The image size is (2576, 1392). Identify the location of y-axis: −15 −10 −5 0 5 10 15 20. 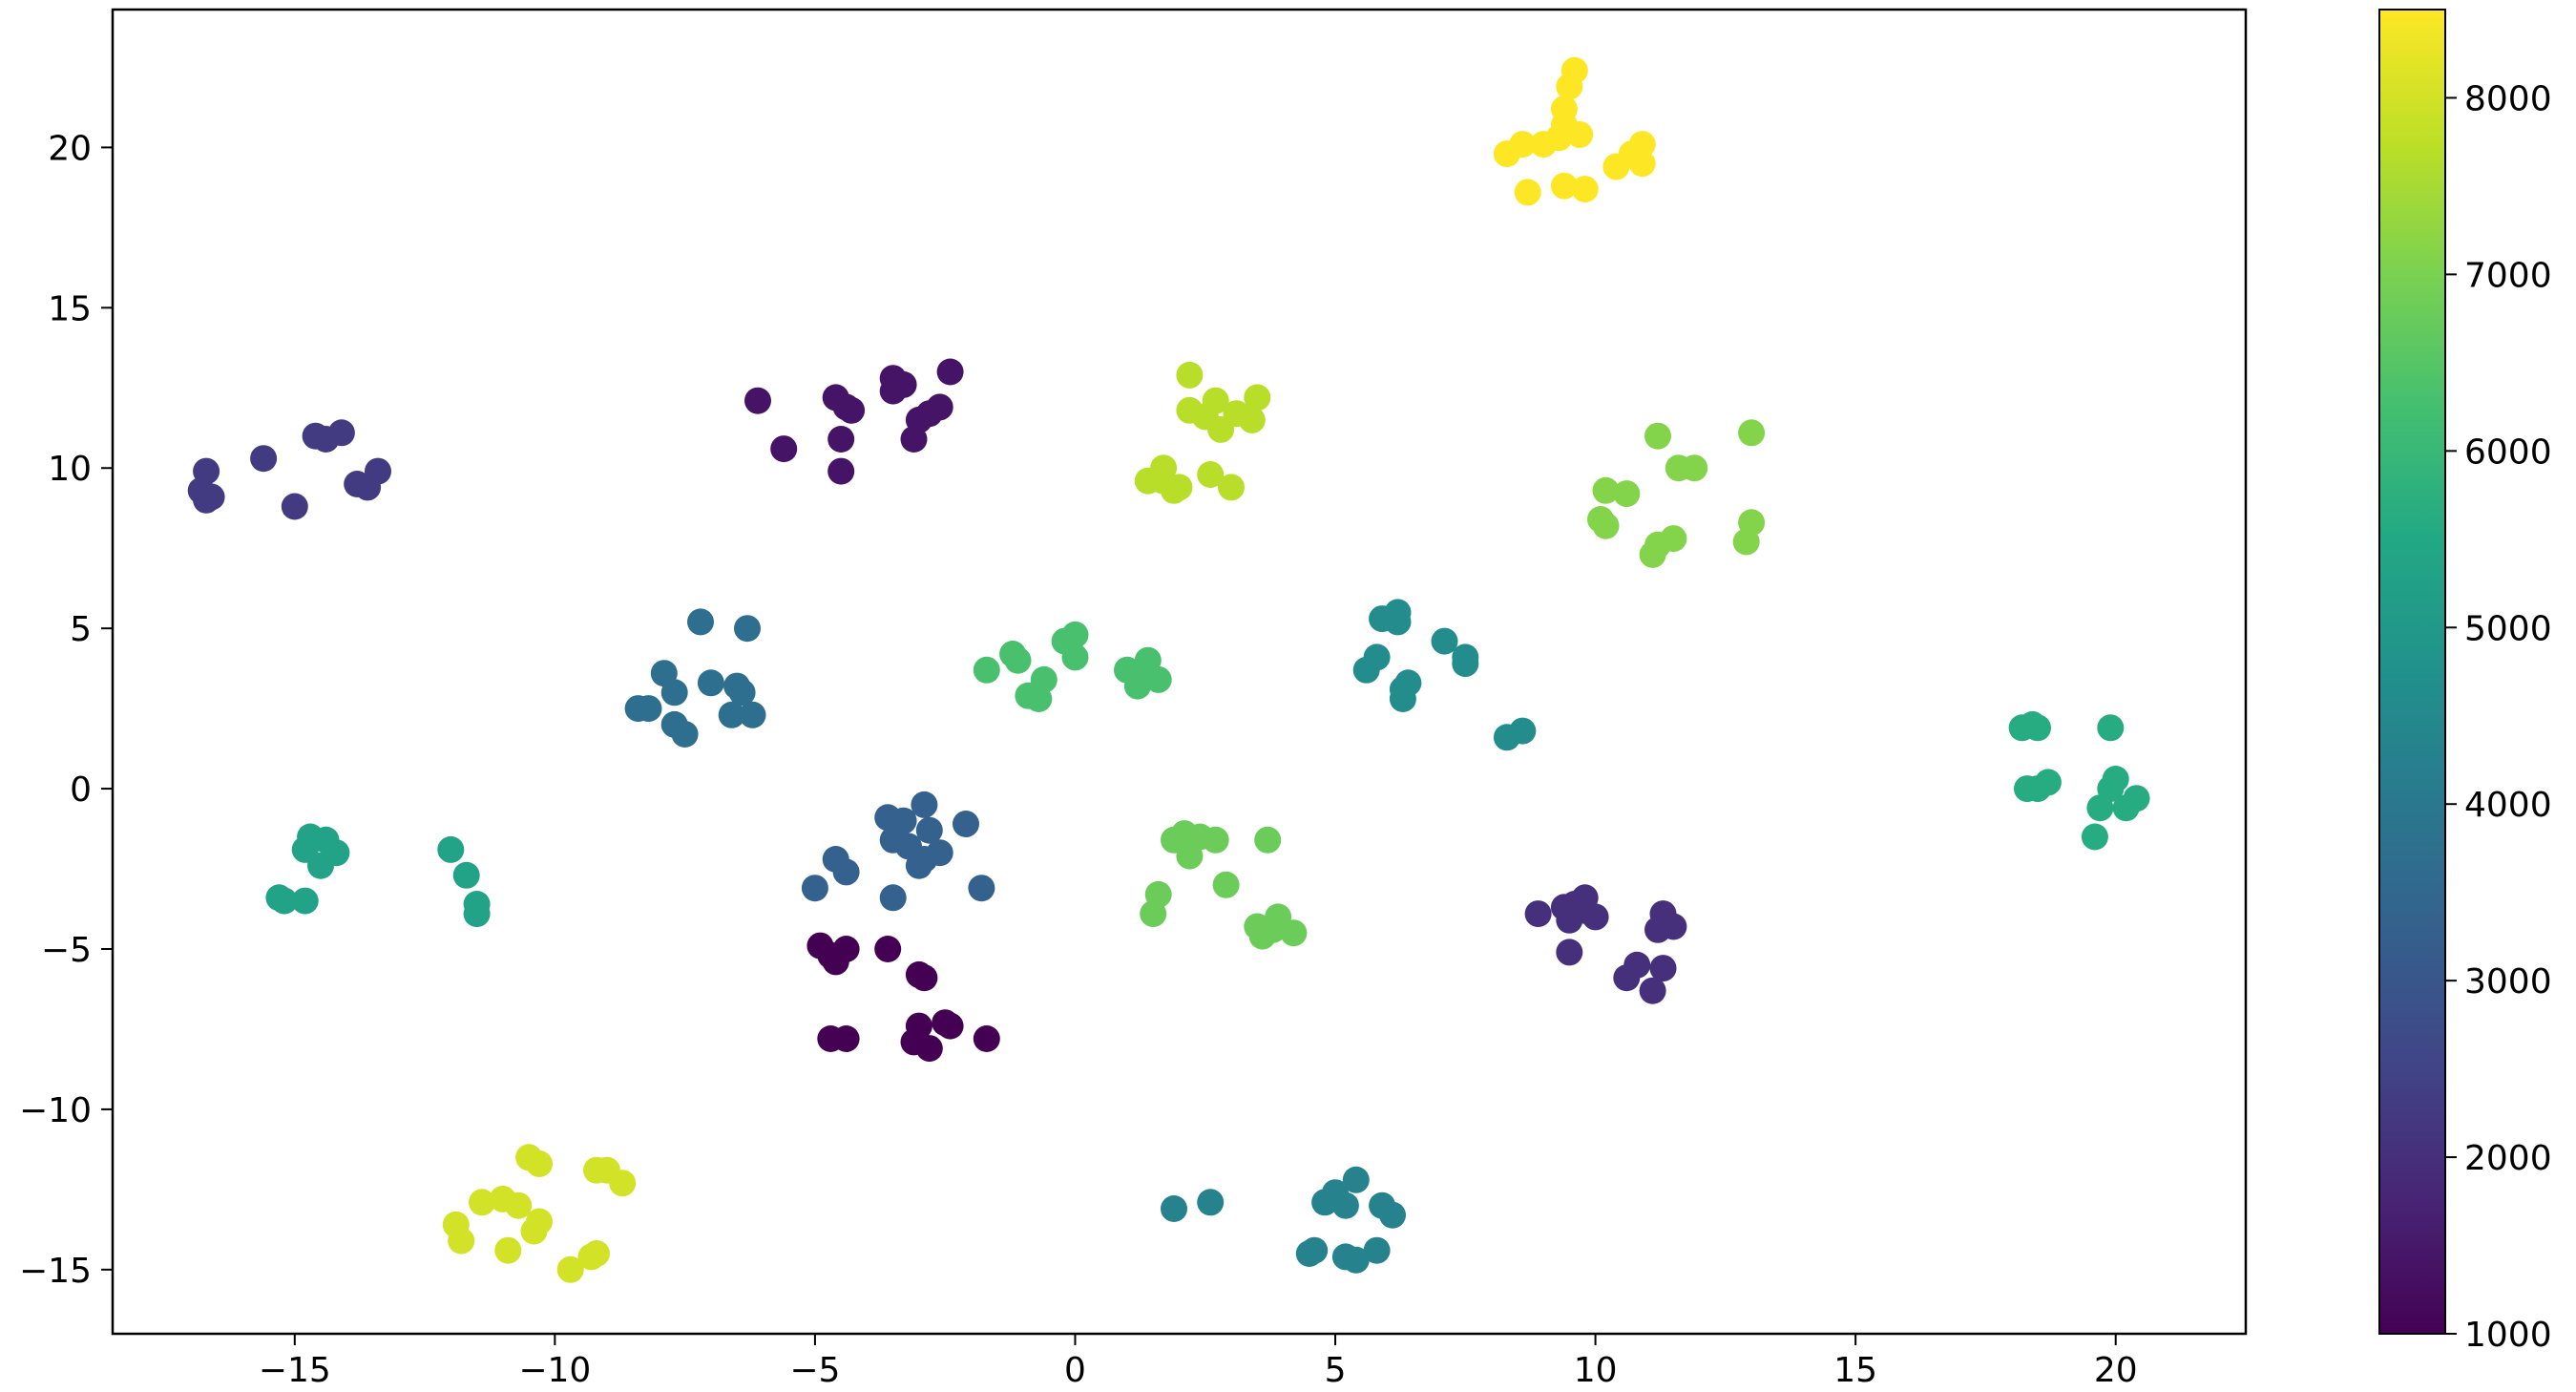
(66, 710).